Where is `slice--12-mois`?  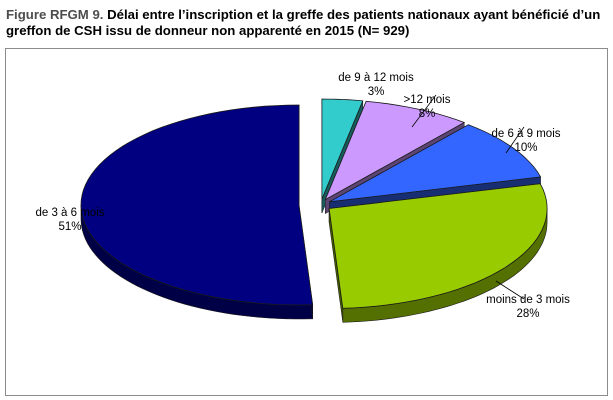
slice--12-mois is located at coordinates (395, 150).